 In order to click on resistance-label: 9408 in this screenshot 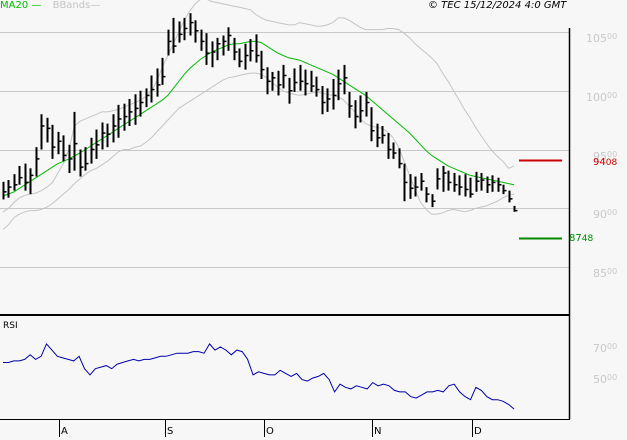, I will do `click(605, 162)`.